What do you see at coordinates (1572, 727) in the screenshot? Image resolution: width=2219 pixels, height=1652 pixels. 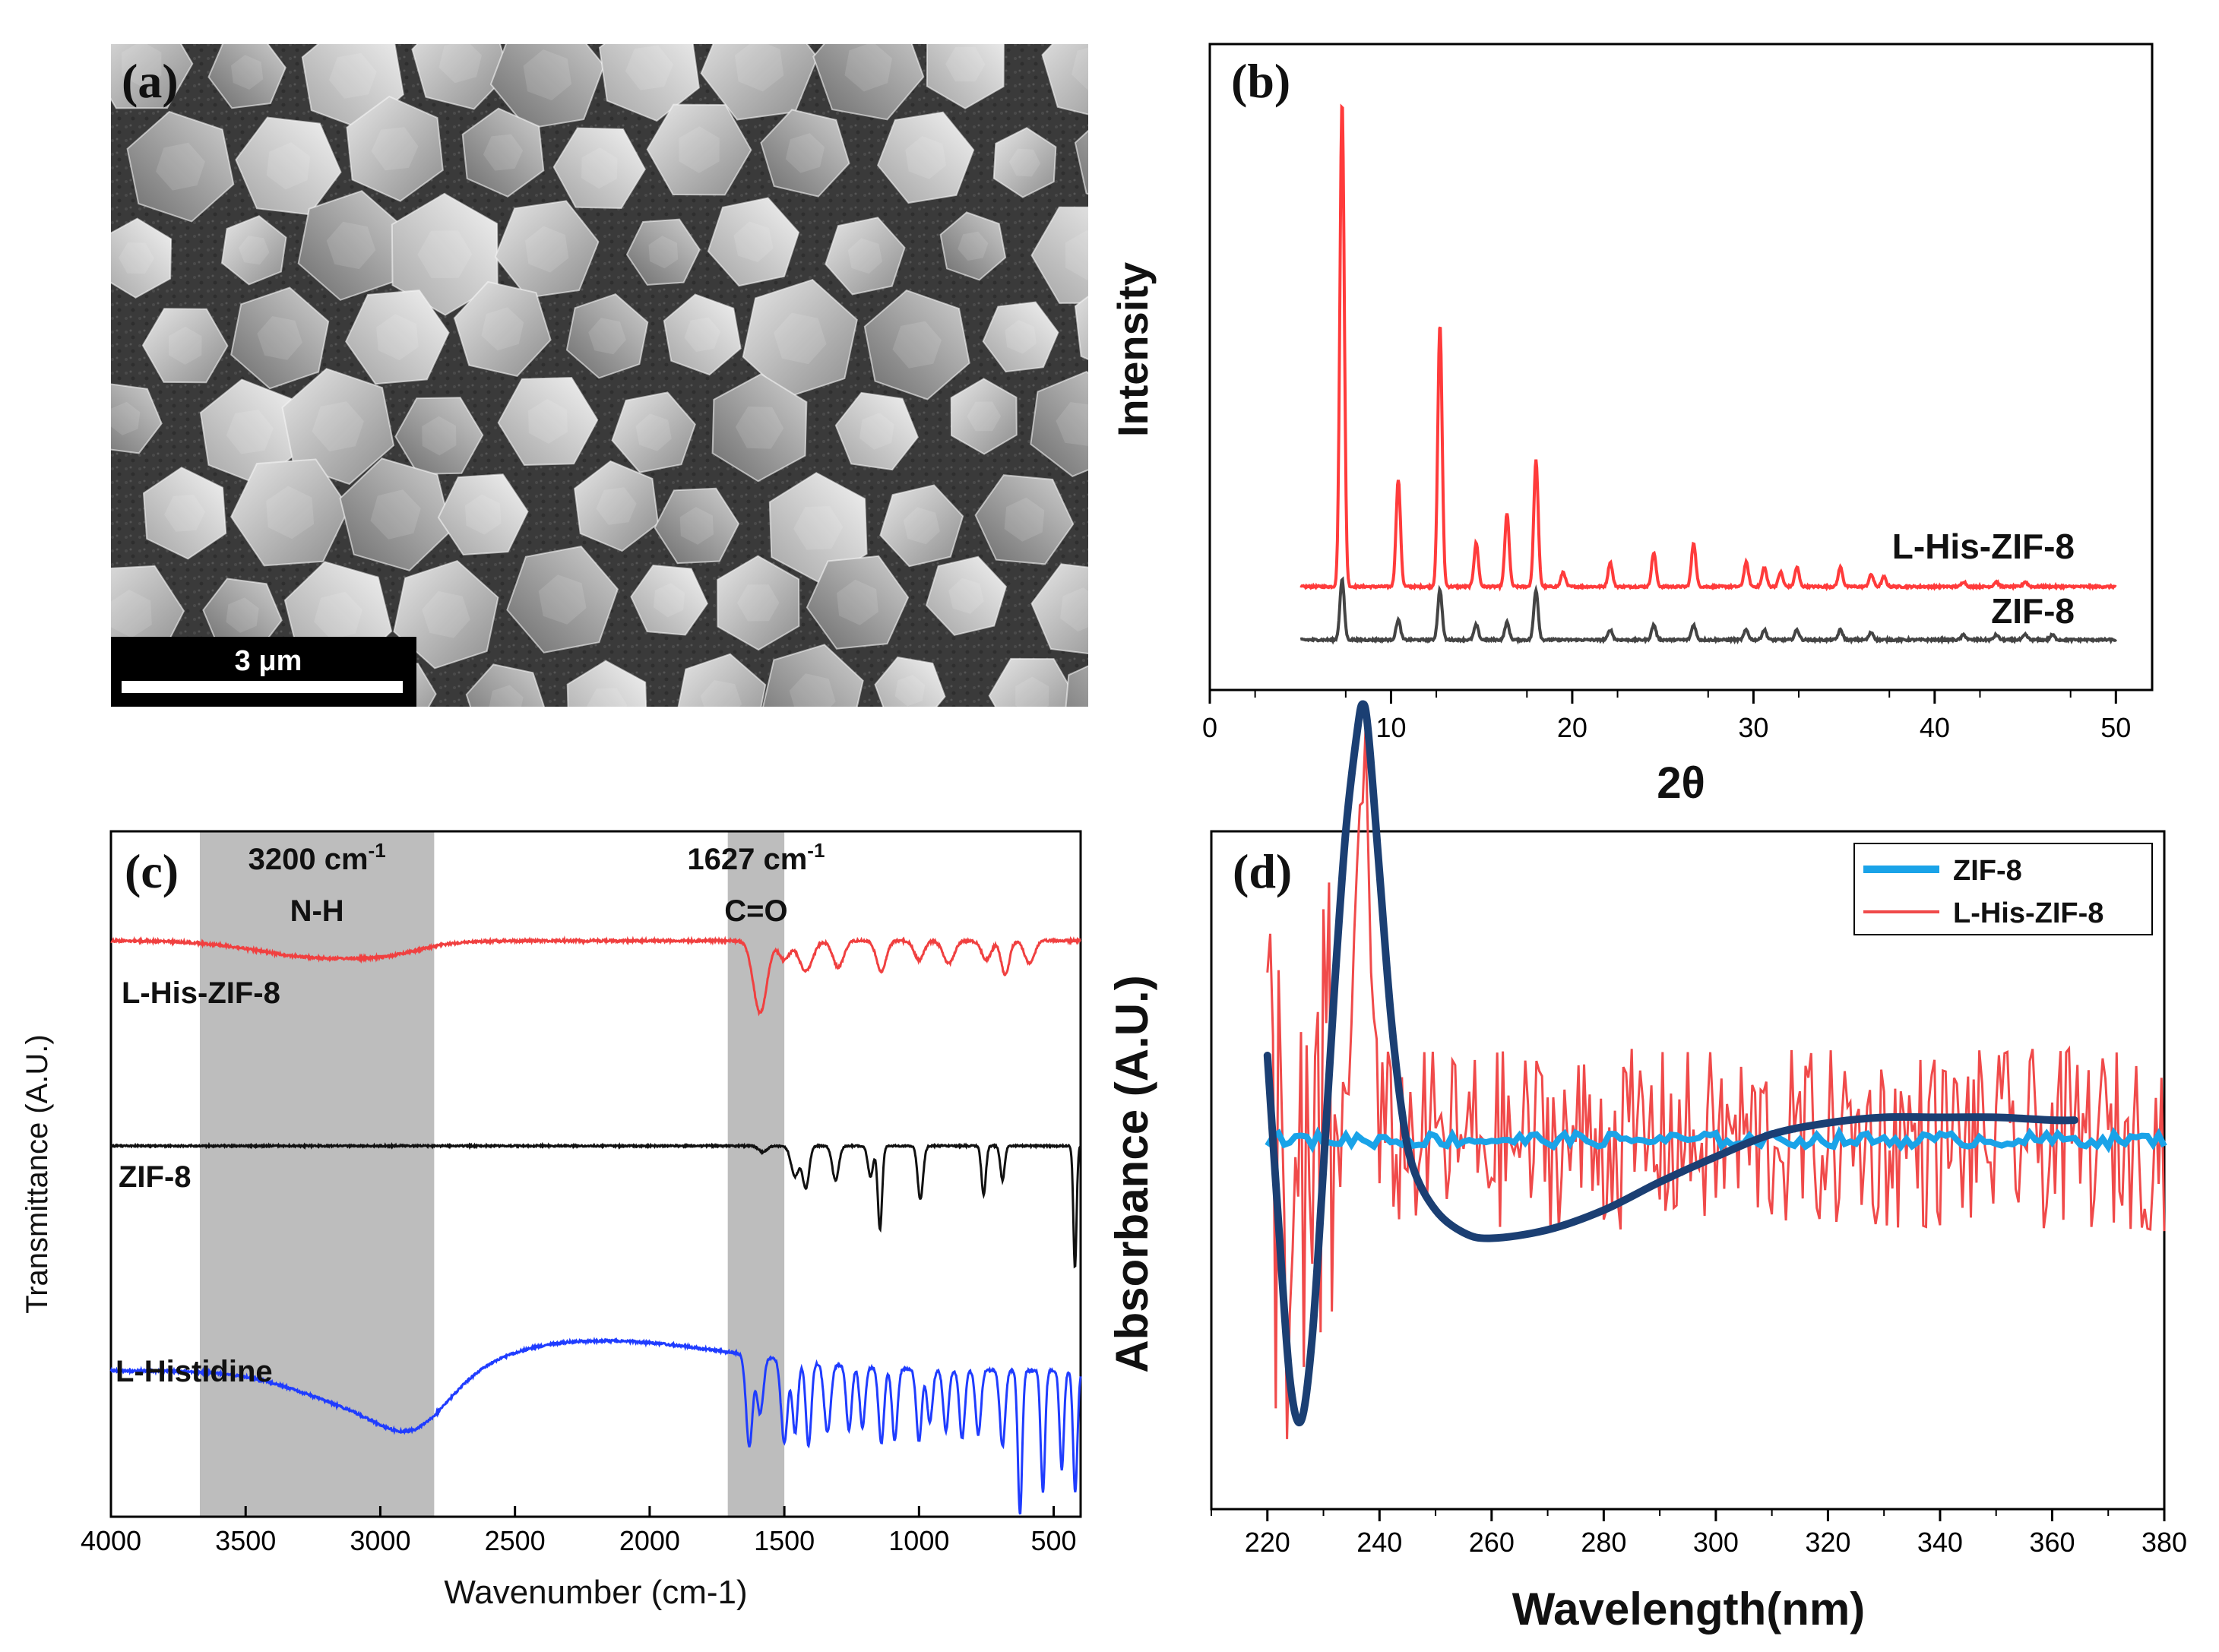 I see `xrd-x-tick-label: 20` at bounding box center [1572, 727].